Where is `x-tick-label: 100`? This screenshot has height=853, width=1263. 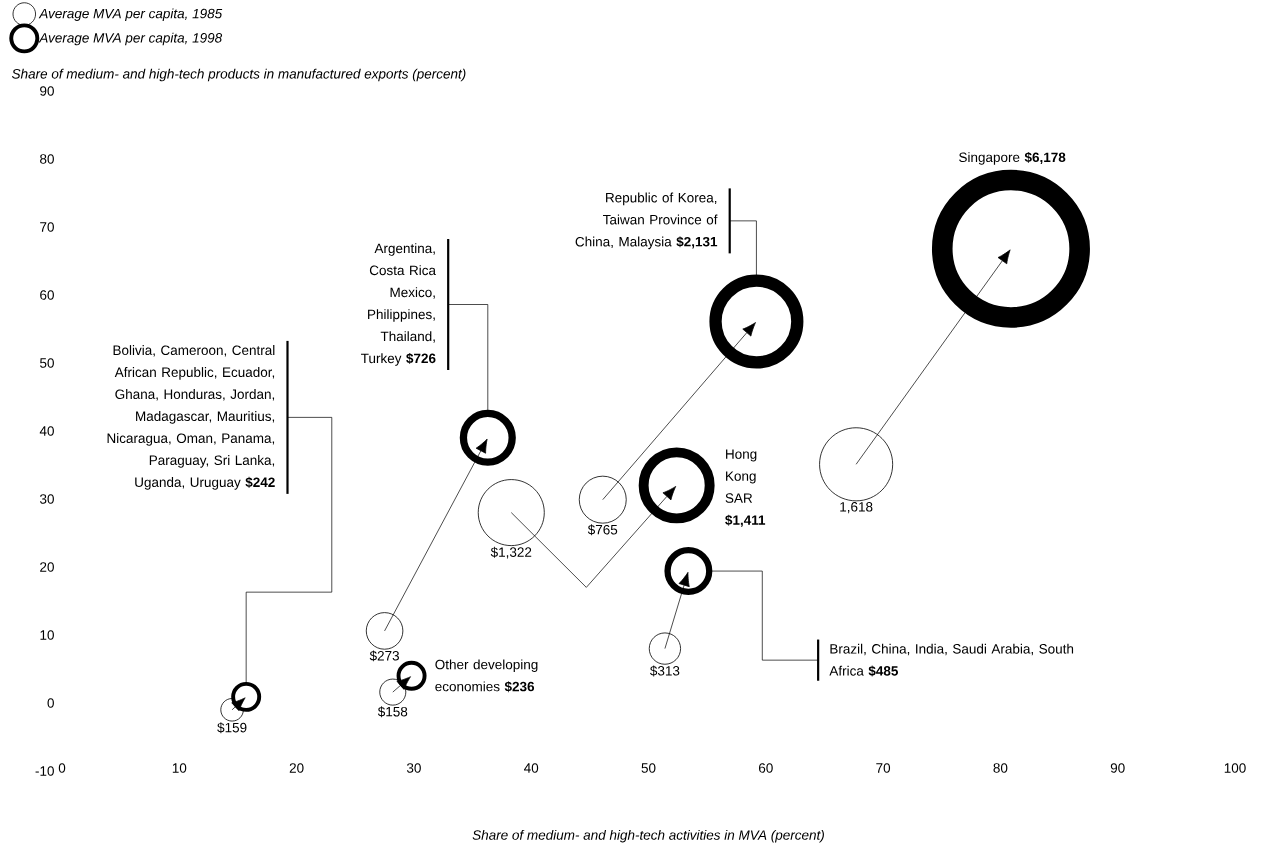 x-tick-label: 100 is located at coordinates (1235, 768).